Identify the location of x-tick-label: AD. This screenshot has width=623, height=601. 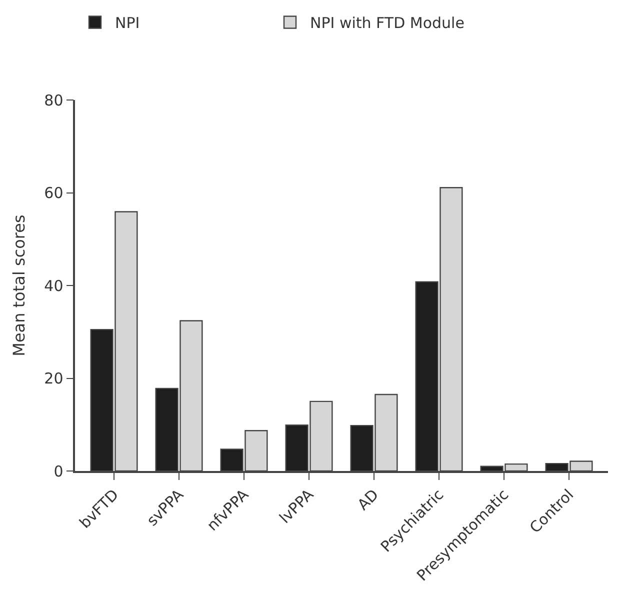
(368, 500).